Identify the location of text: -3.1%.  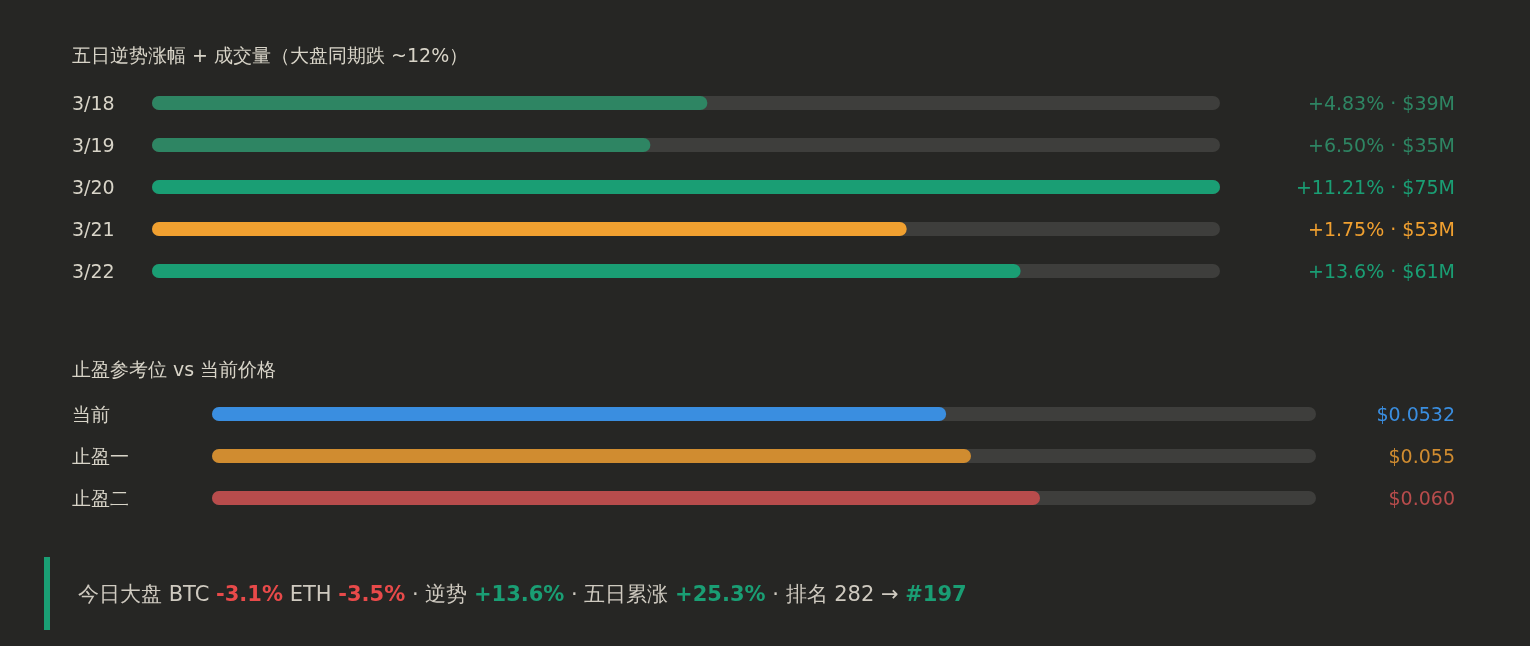
(249, 594).